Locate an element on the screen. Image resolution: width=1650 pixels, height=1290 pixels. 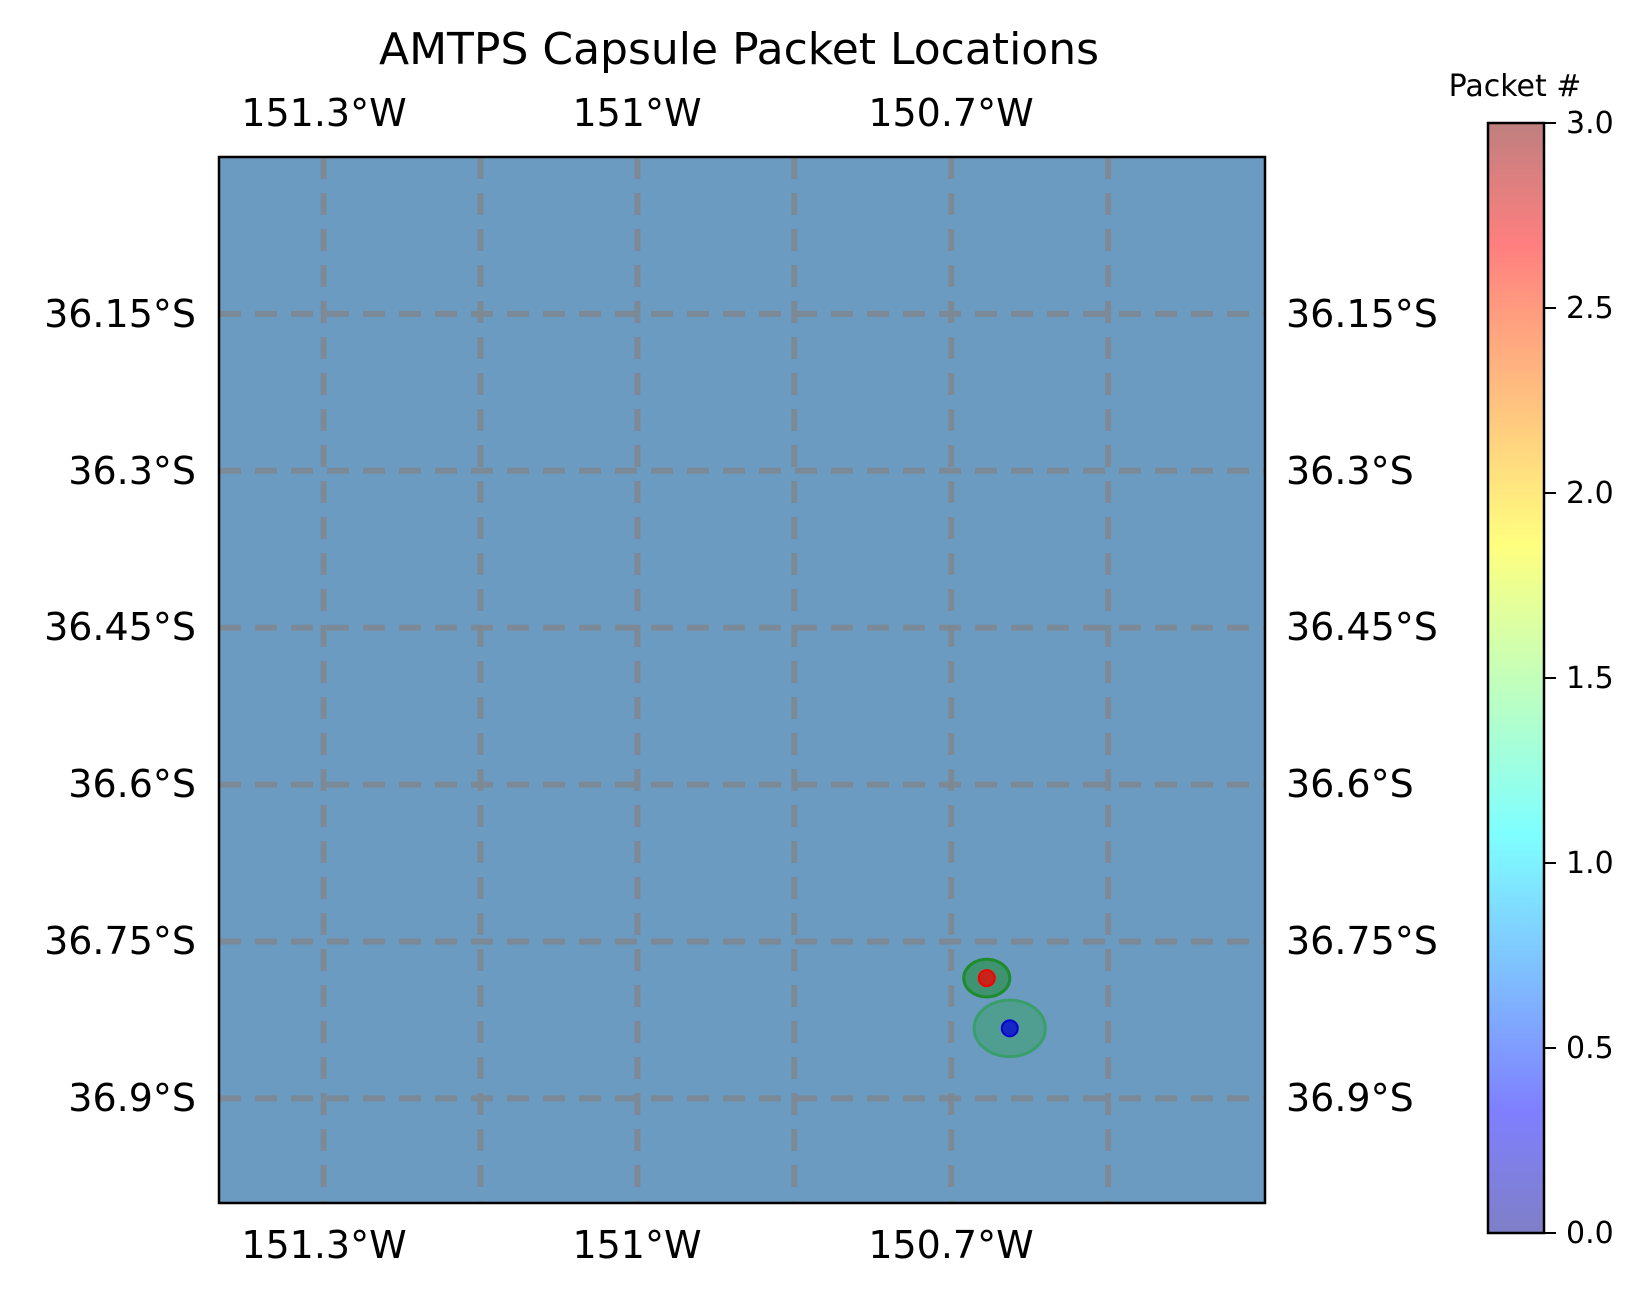
lat-label-left: 36.9°S is located at coordinates (132, 1098).